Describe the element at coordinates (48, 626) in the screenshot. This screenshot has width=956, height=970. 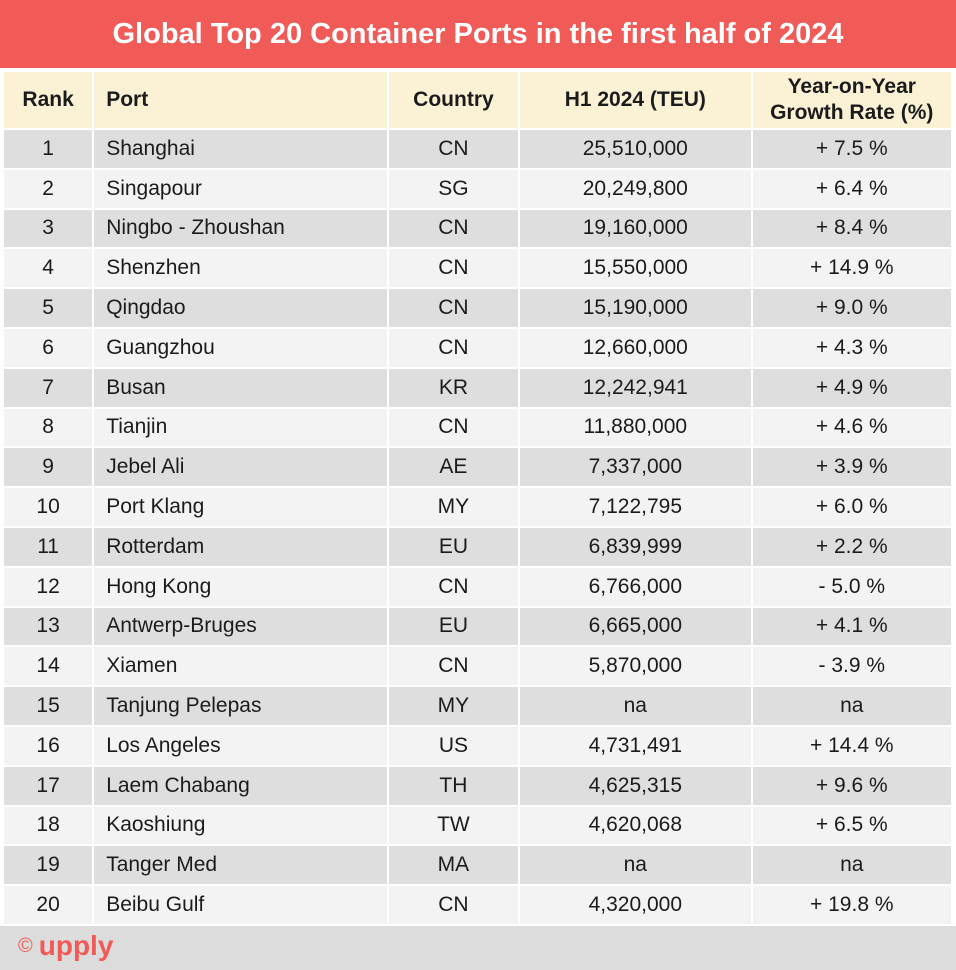
I see `rank-cell: 13` at that location.